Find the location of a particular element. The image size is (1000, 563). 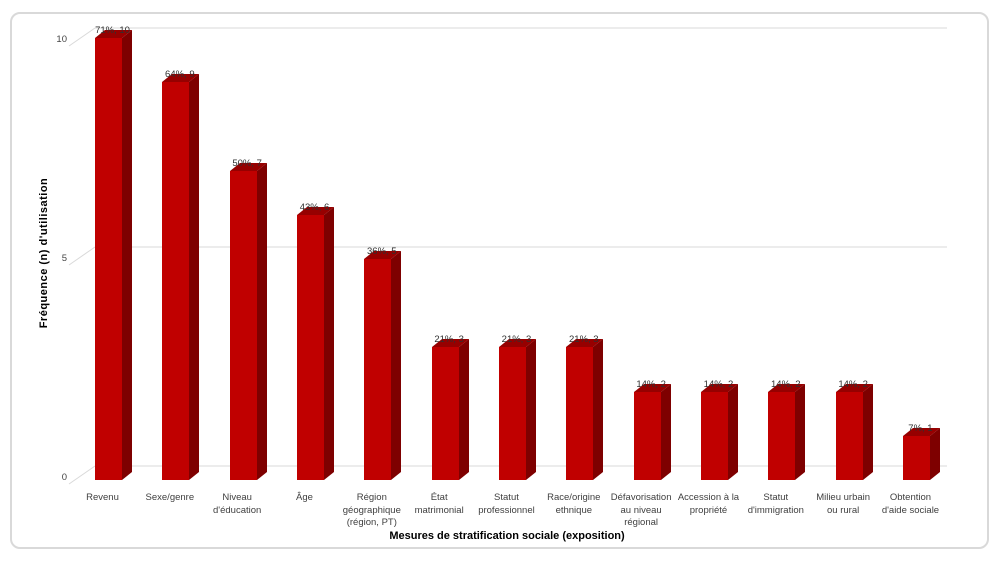

category-label-line: propriété is located at coordinates (708, 510).